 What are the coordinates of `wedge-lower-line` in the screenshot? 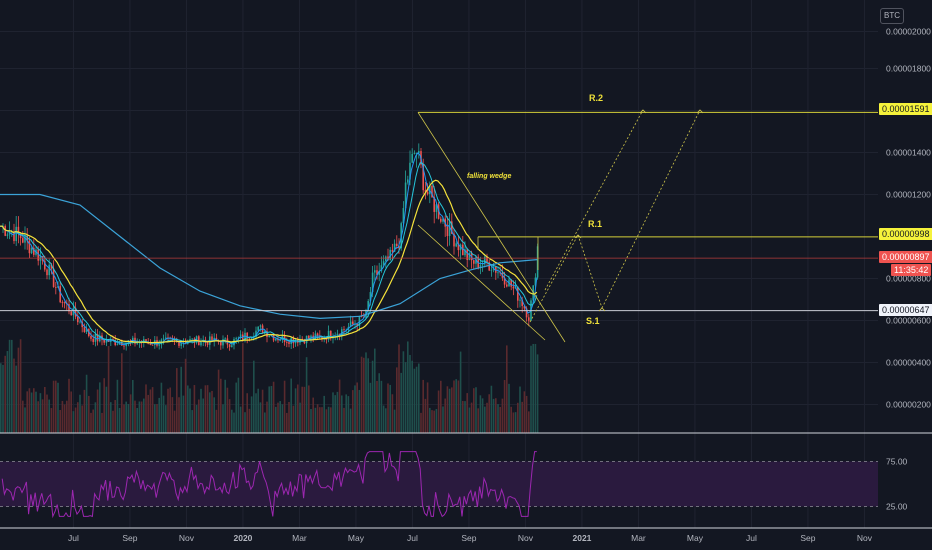 It's located at (481, 282).